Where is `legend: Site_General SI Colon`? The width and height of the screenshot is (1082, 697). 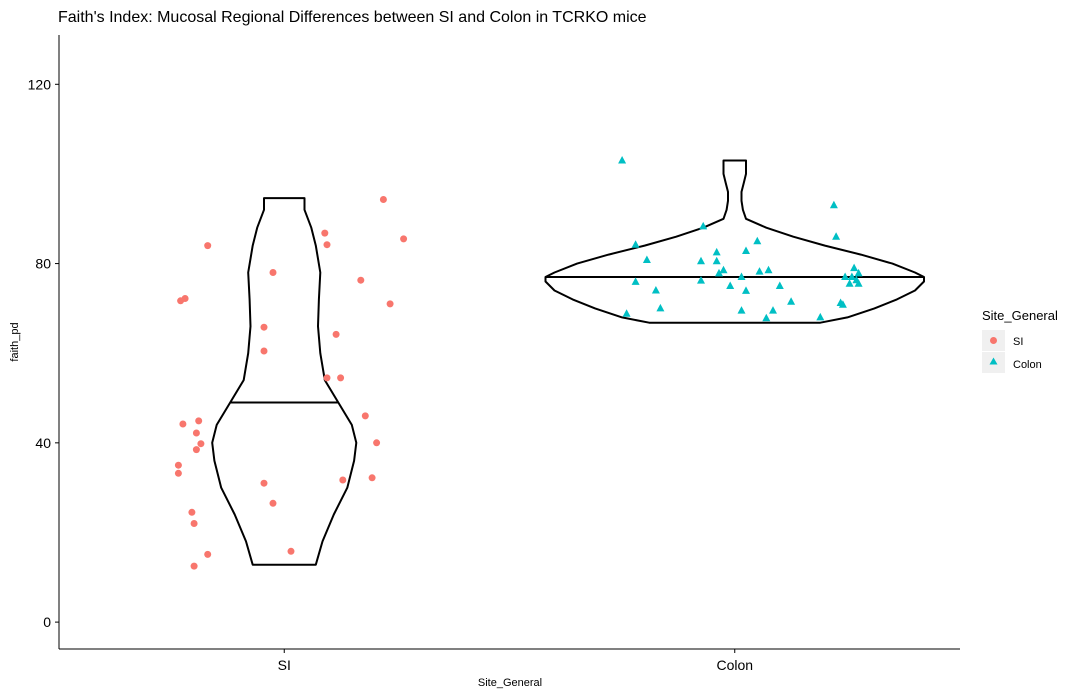
legend: Site_General SI Colon is located at coordinates (1020, 340).